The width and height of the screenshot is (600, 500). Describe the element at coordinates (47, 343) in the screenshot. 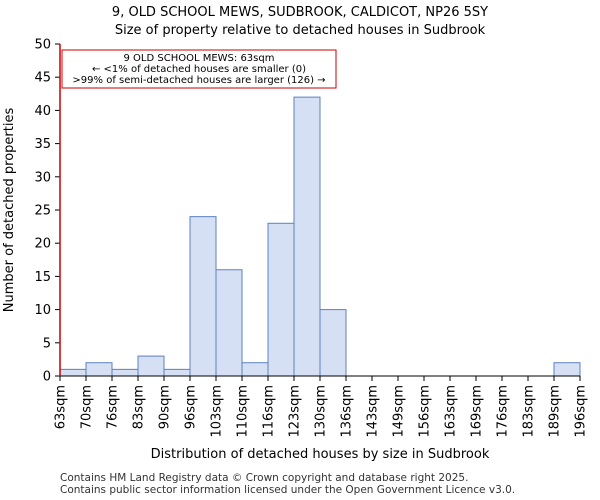

I see `y-tick-label: 5` at that location.